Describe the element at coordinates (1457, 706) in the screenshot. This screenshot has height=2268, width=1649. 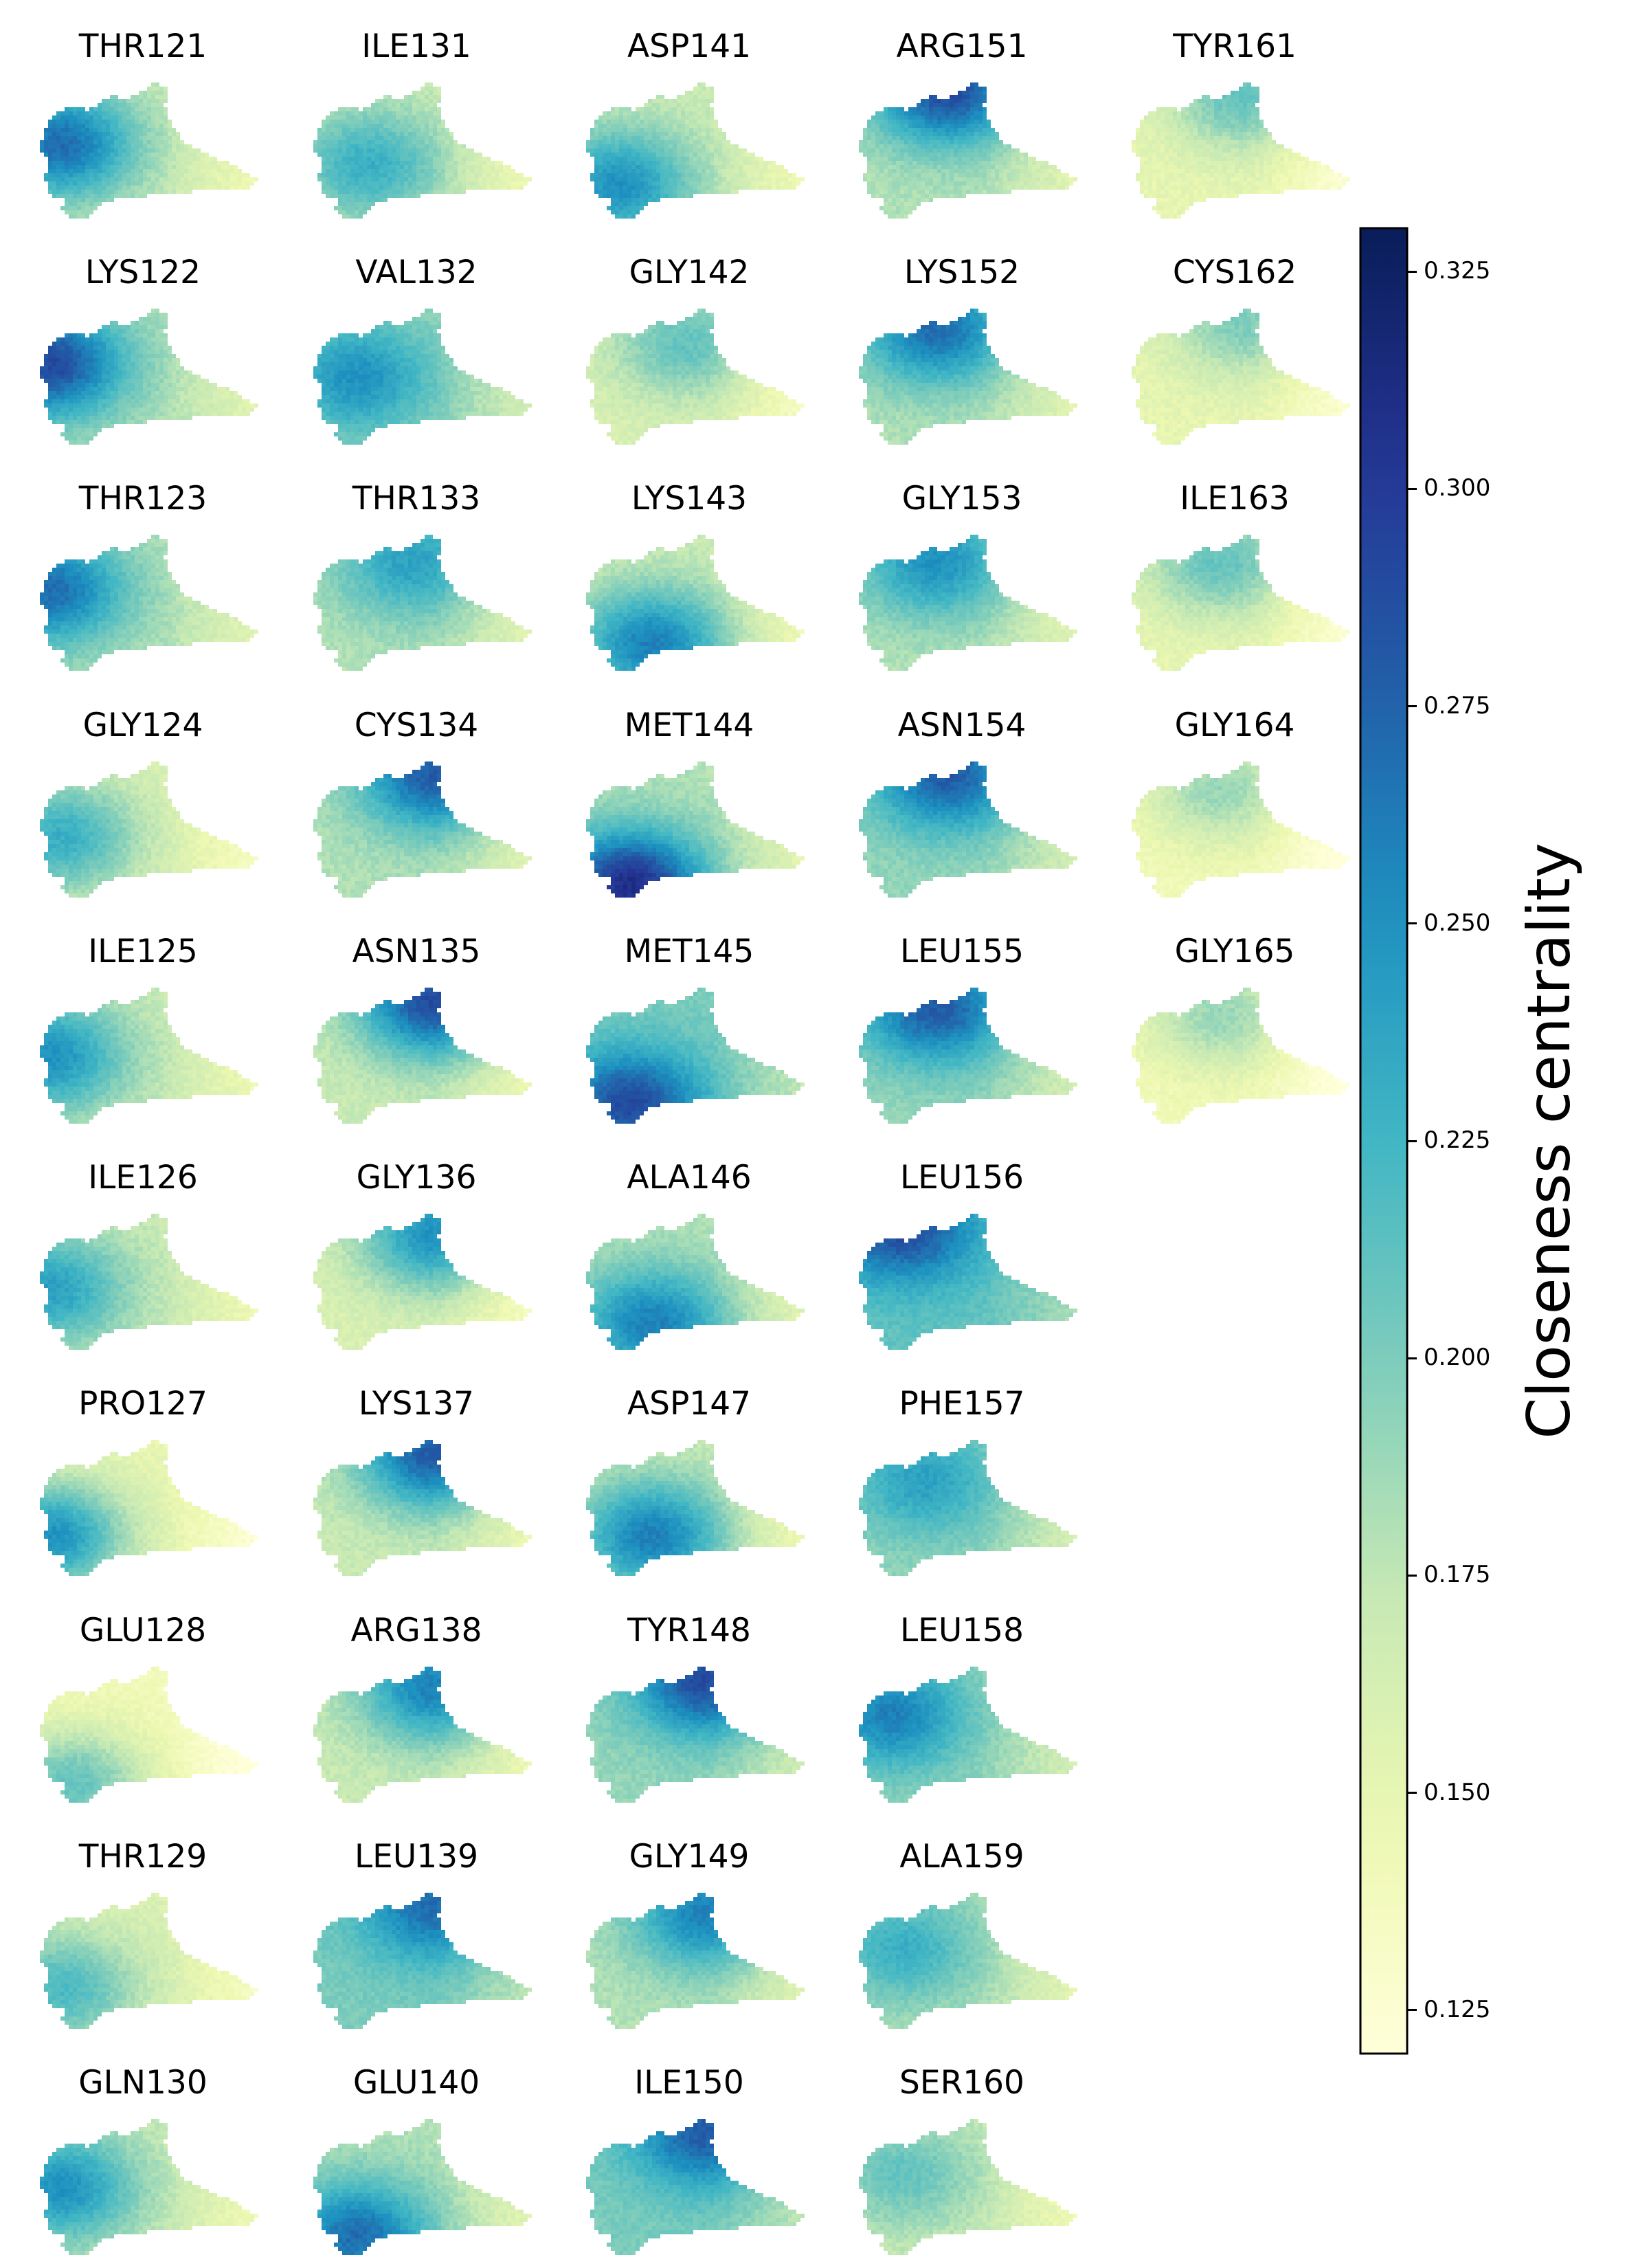
I see `colorbar-tick-label: 0.275` at that location.